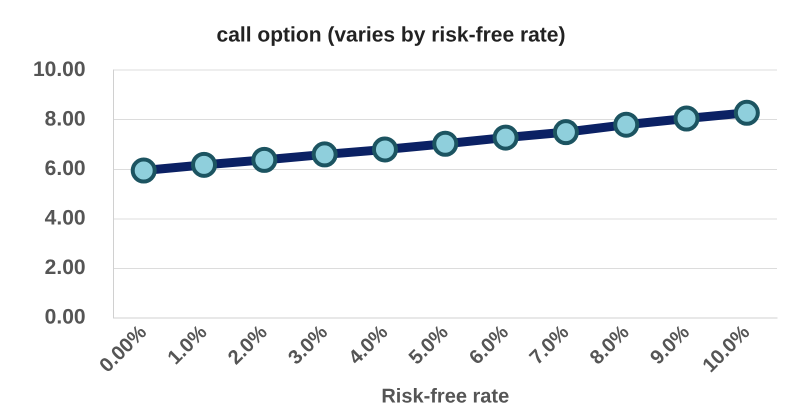 The width and height of the screenshot is (797, 418). What do you see at coordinates (59, 69) in the screenshot?
I see `y-tick-label: 10.00` at bounding box center [59, 69].